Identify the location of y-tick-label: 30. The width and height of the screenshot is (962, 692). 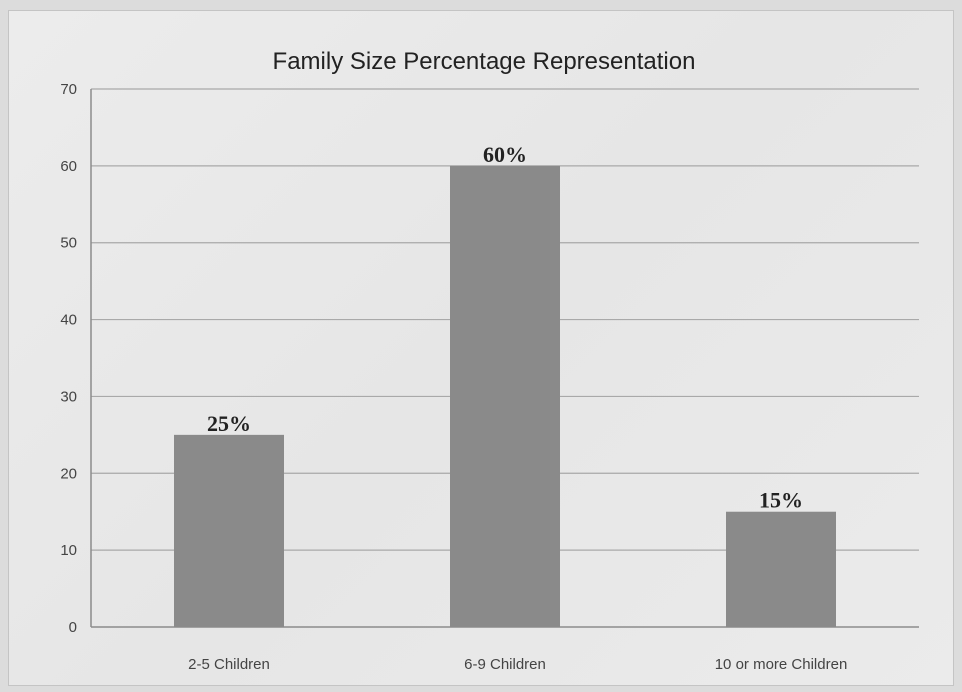
(68, 396).